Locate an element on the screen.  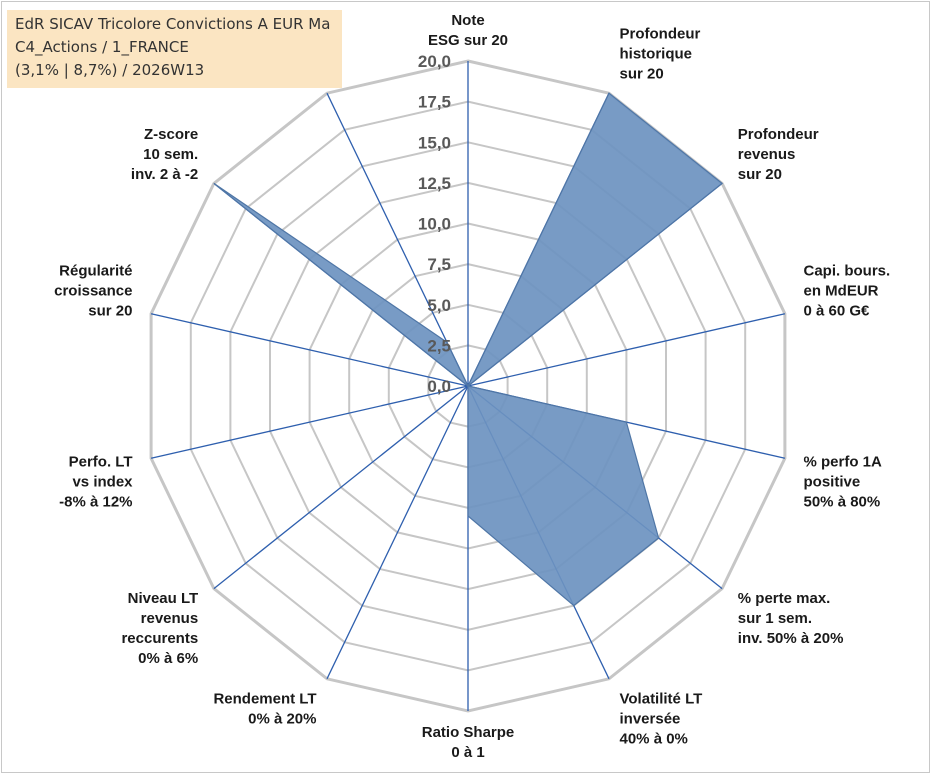
tick-label: 10,0 is located at coordinates (434, 224).